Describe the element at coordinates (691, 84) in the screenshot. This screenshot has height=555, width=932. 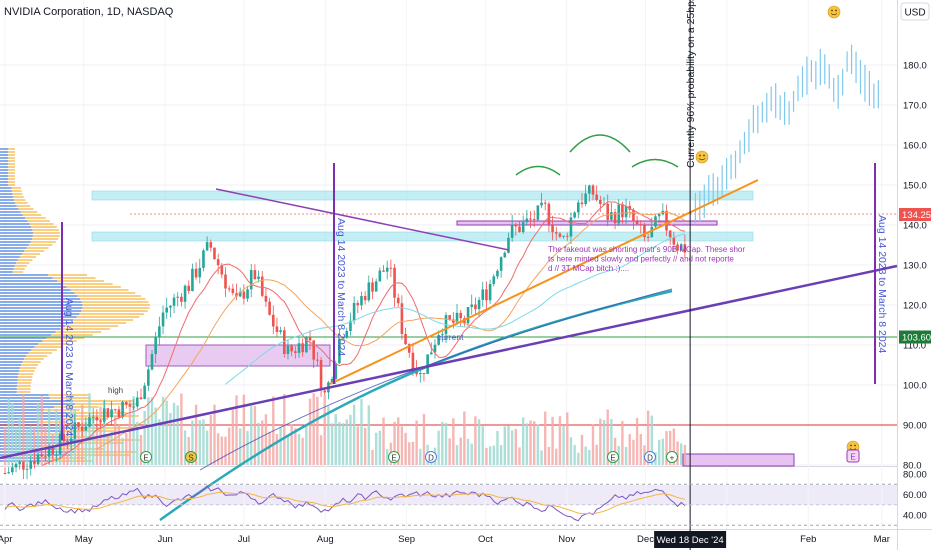
I see `cursor-annotation: Currently 96% probability on a 25bps cut` at that location.